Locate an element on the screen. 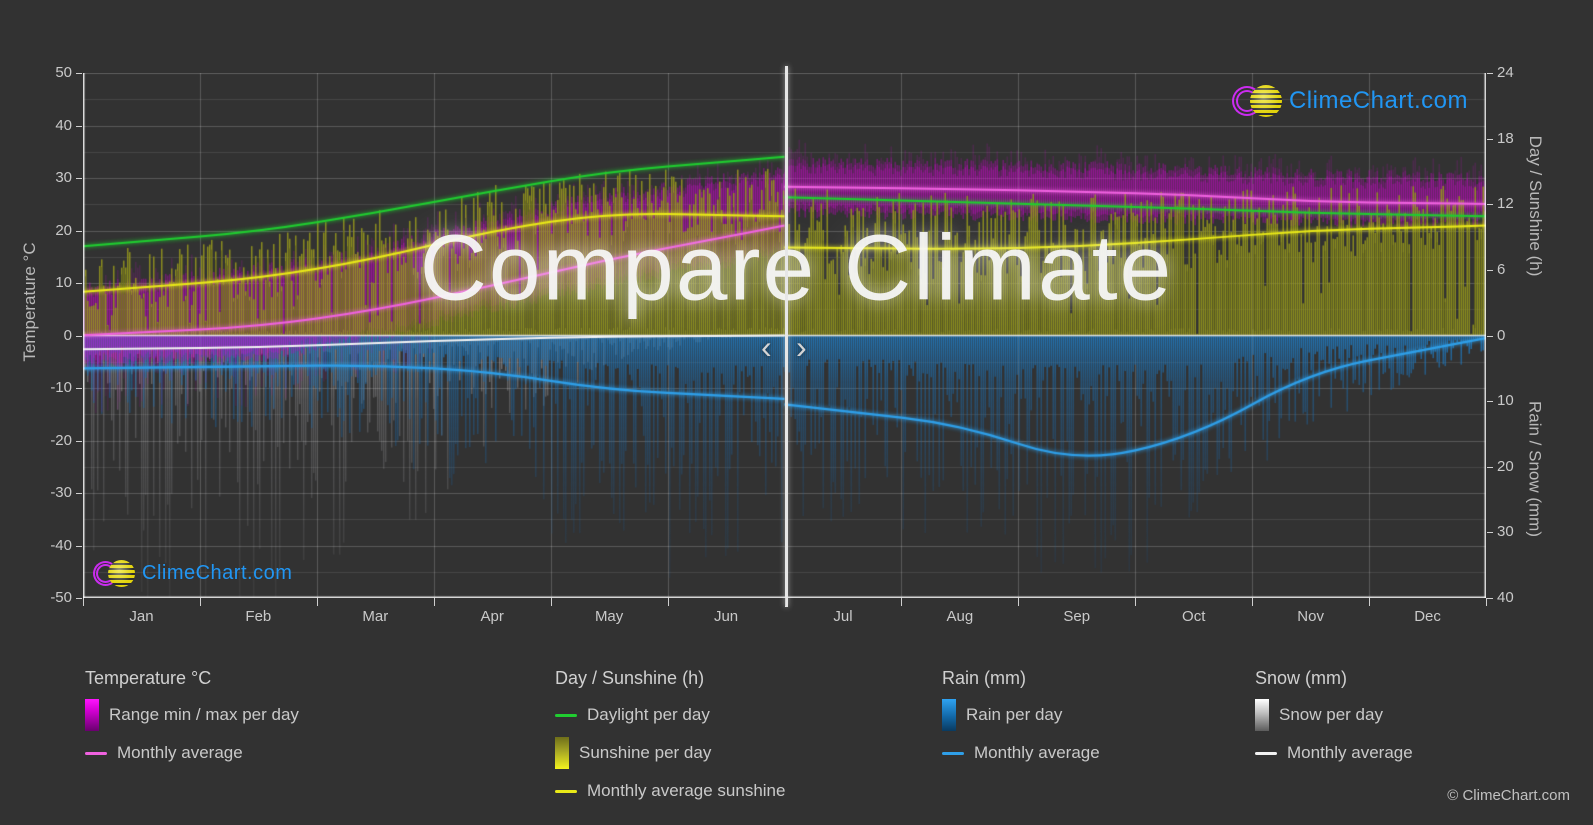 This screenshot has width=1593, height=825. month-label: Sep is located at coordinates (1077, 616).